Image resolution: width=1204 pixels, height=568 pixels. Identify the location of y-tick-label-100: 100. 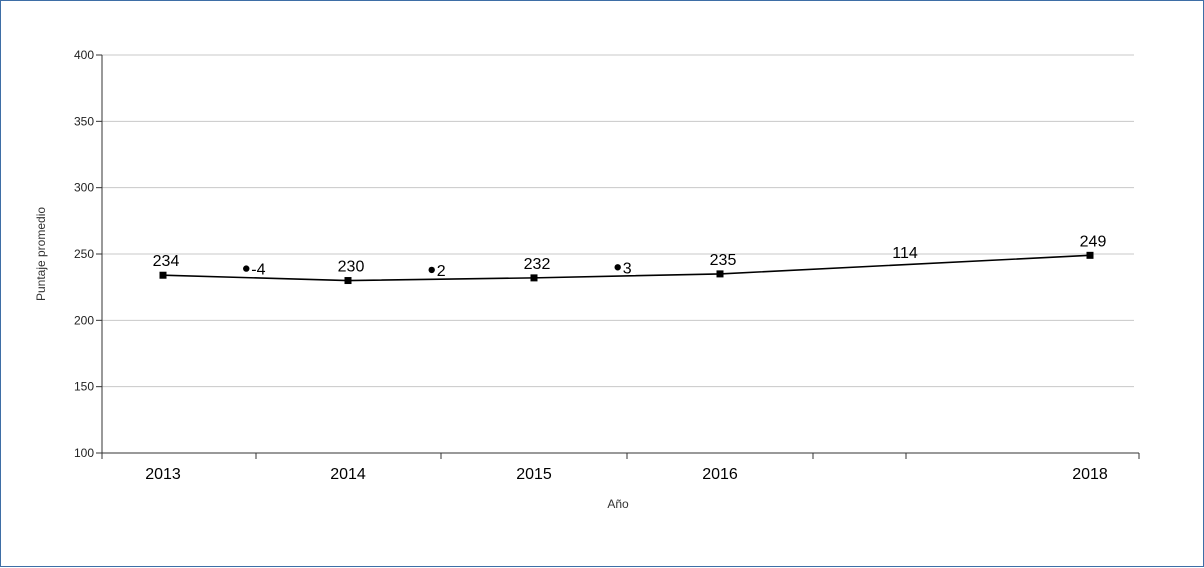
(84, 453).